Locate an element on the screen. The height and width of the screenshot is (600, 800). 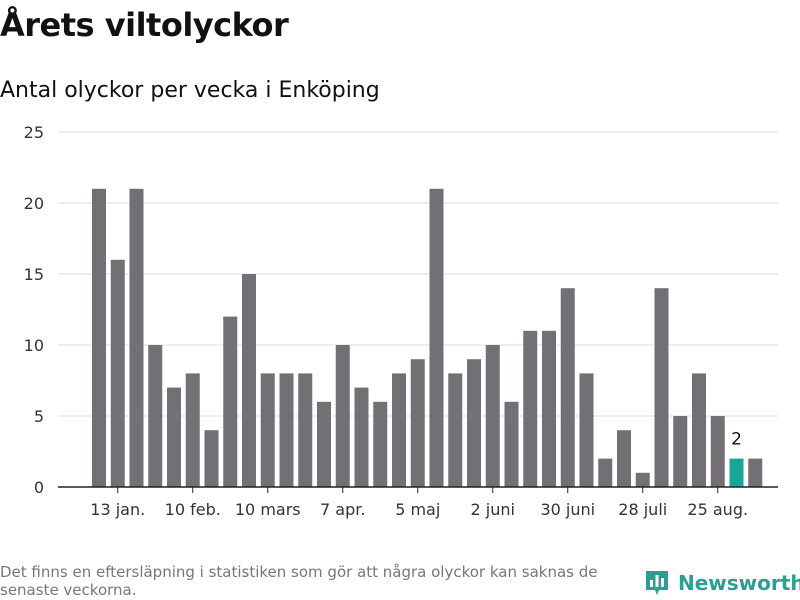
y-axis-labels: 0 5 10 15 20 25 is located at coordinates (34, 310).